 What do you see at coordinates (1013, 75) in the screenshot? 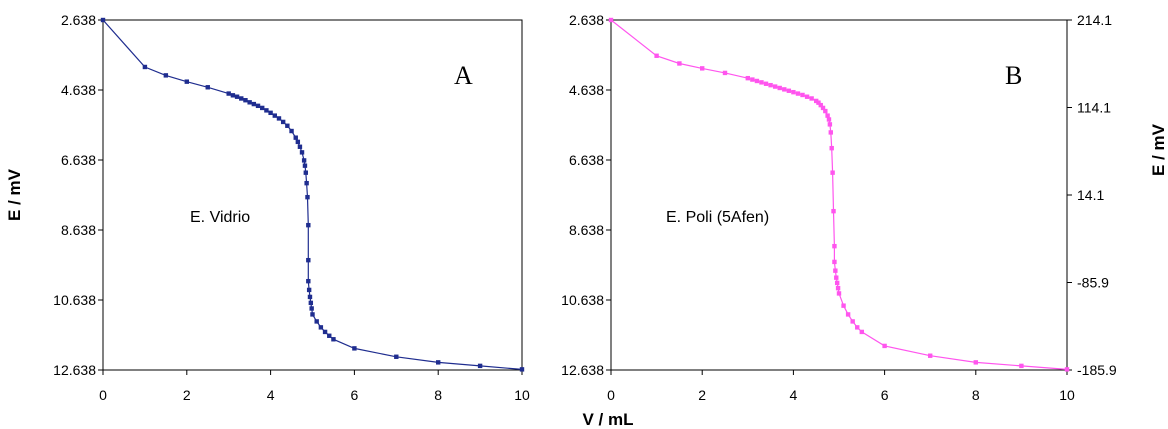
I see `panel-letter: B` at bounding box center [1013, 75].